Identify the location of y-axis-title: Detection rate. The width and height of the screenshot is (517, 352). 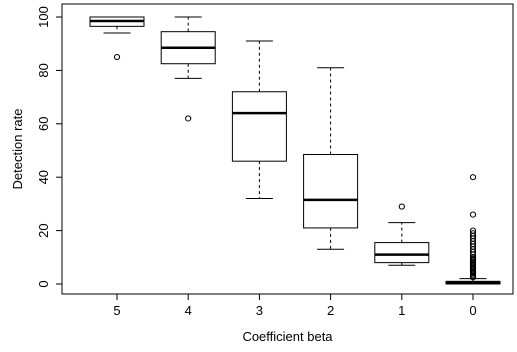
(17, 149).